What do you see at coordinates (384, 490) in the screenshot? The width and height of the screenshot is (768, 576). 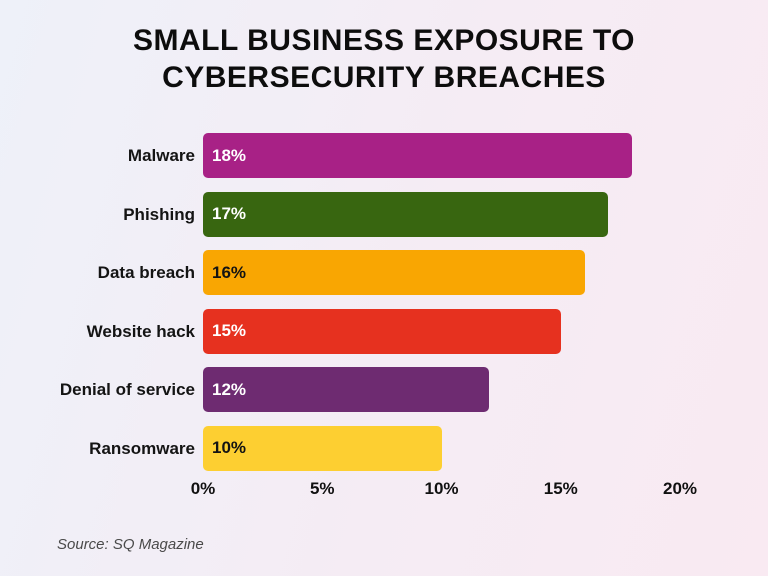 I see `x-axis: 0% 5% 10% 15% 20%` at bounding box center [384, 490].